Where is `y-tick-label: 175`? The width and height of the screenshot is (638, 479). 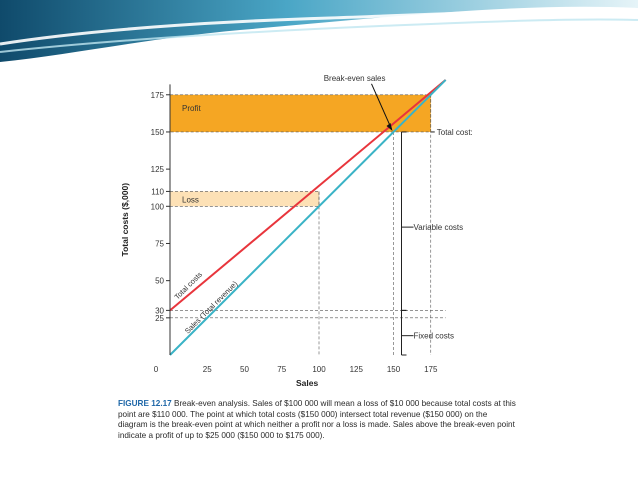
y-tick-label: 175 is located at coordinates (158, 95).